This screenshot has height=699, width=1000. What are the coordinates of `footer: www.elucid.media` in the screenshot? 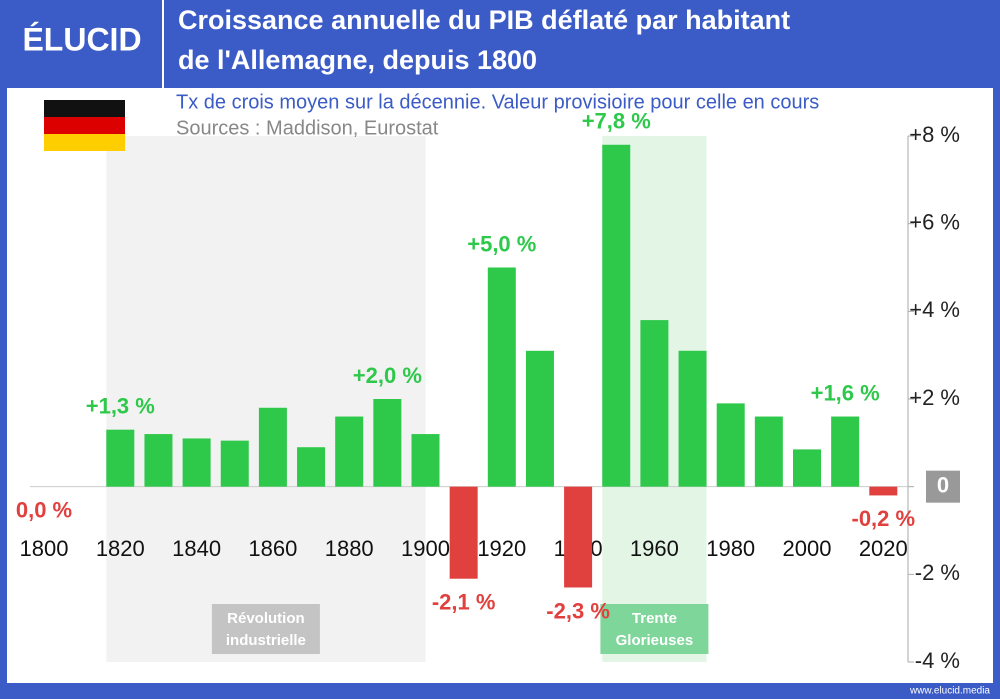 It's located at (949, 691).